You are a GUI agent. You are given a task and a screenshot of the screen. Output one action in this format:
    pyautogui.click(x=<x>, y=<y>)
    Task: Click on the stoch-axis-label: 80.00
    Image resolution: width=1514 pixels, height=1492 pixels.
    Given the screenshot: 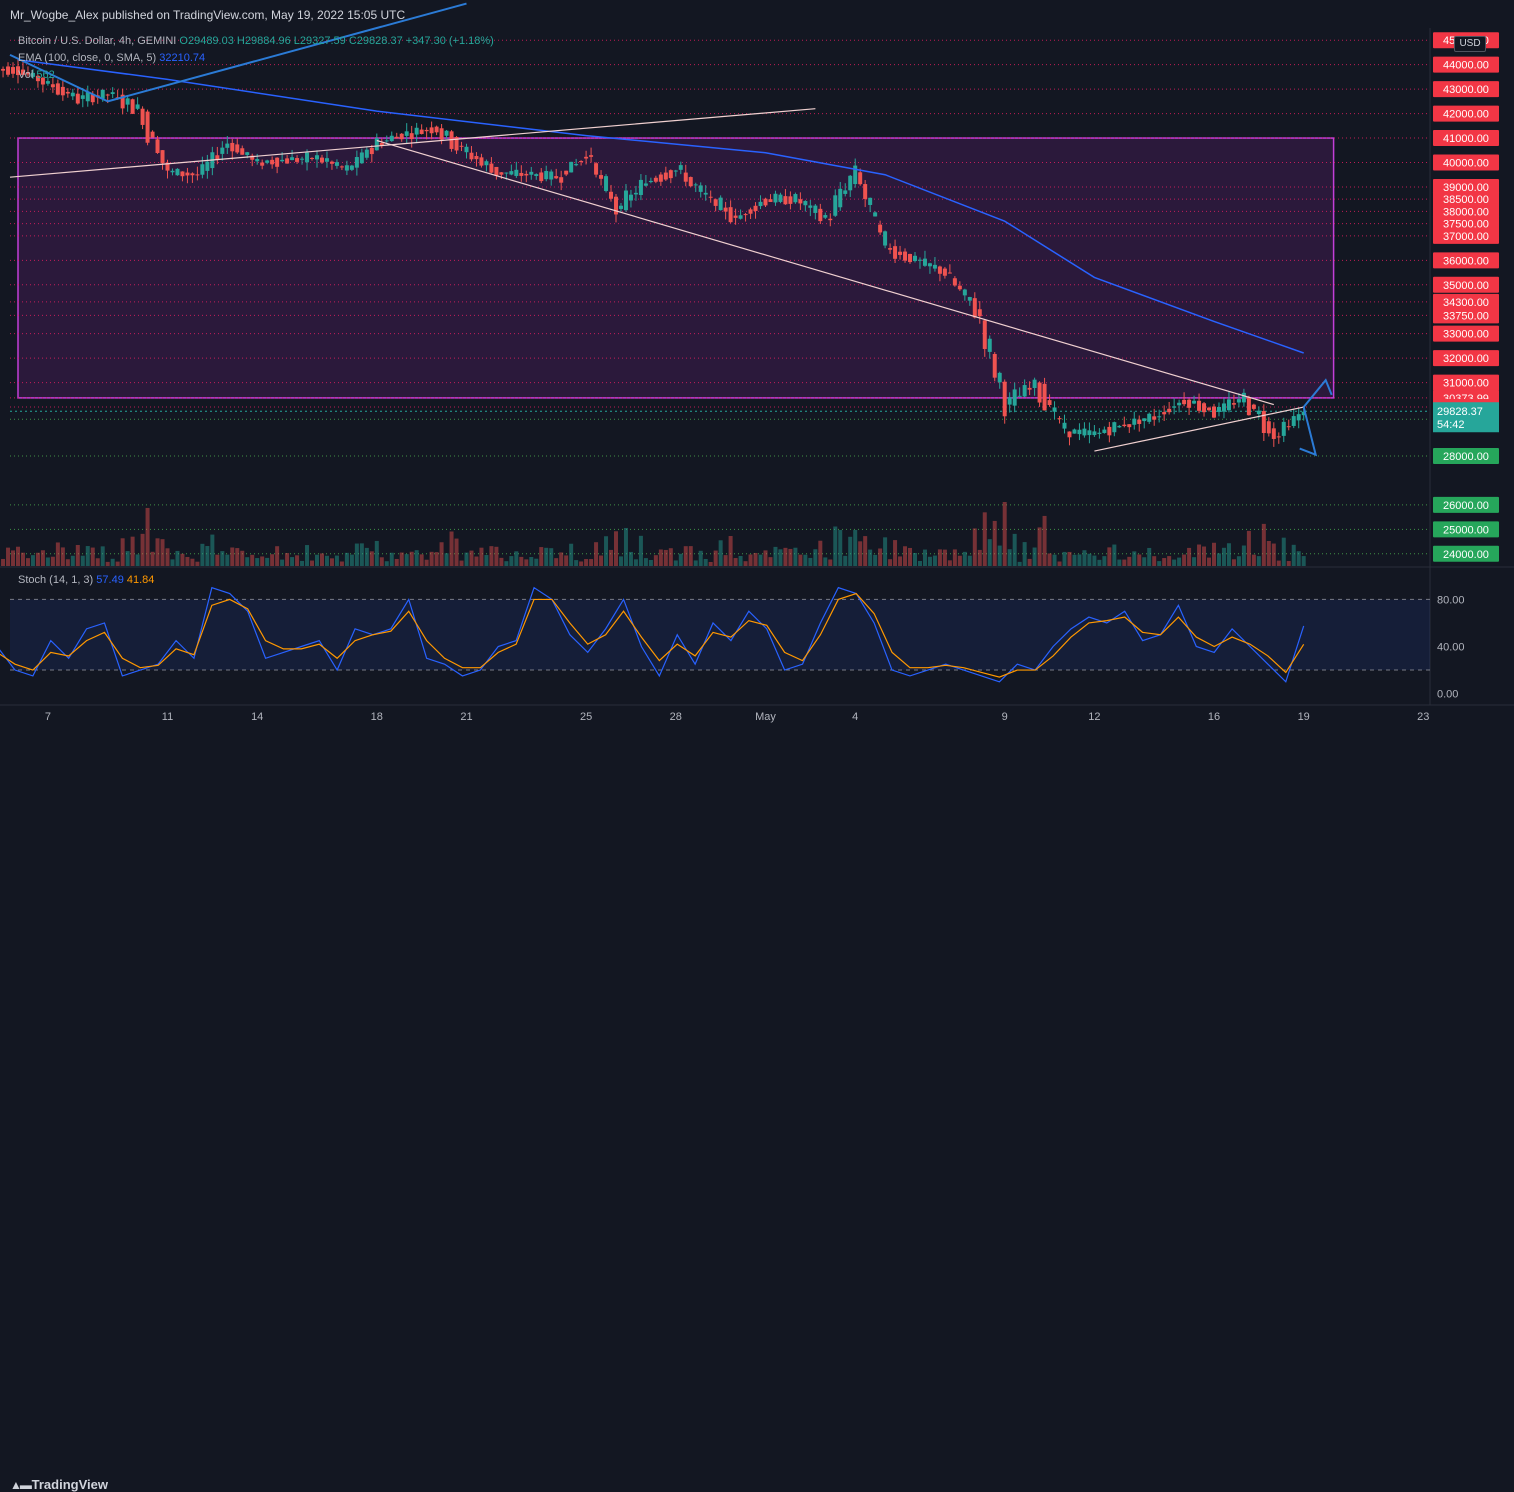 What is the action you would take?
    pyautogui.click(x=1451, y=600)
    